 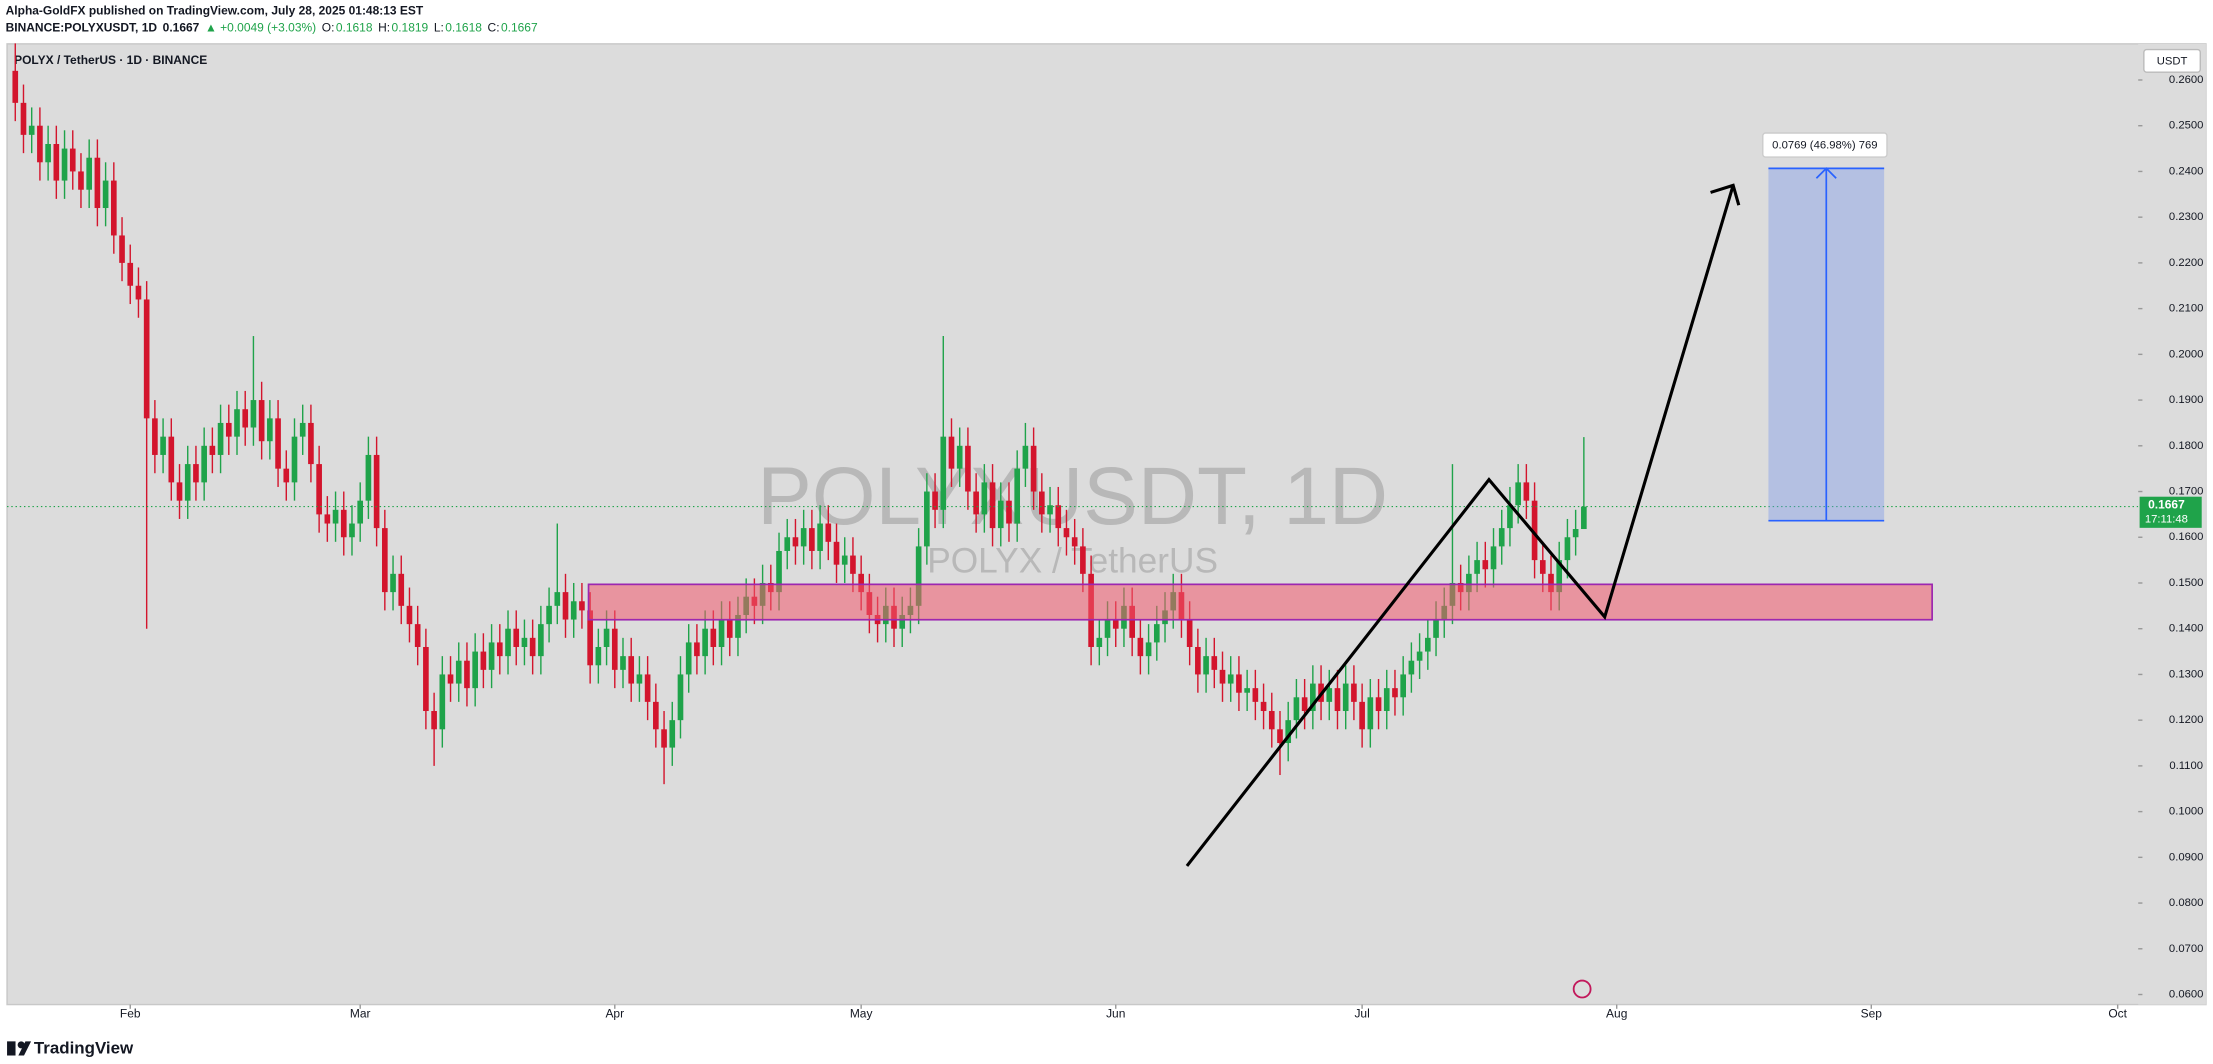 I want to click on y-tick-label: 0.1600, so click(x=2186, y=537).